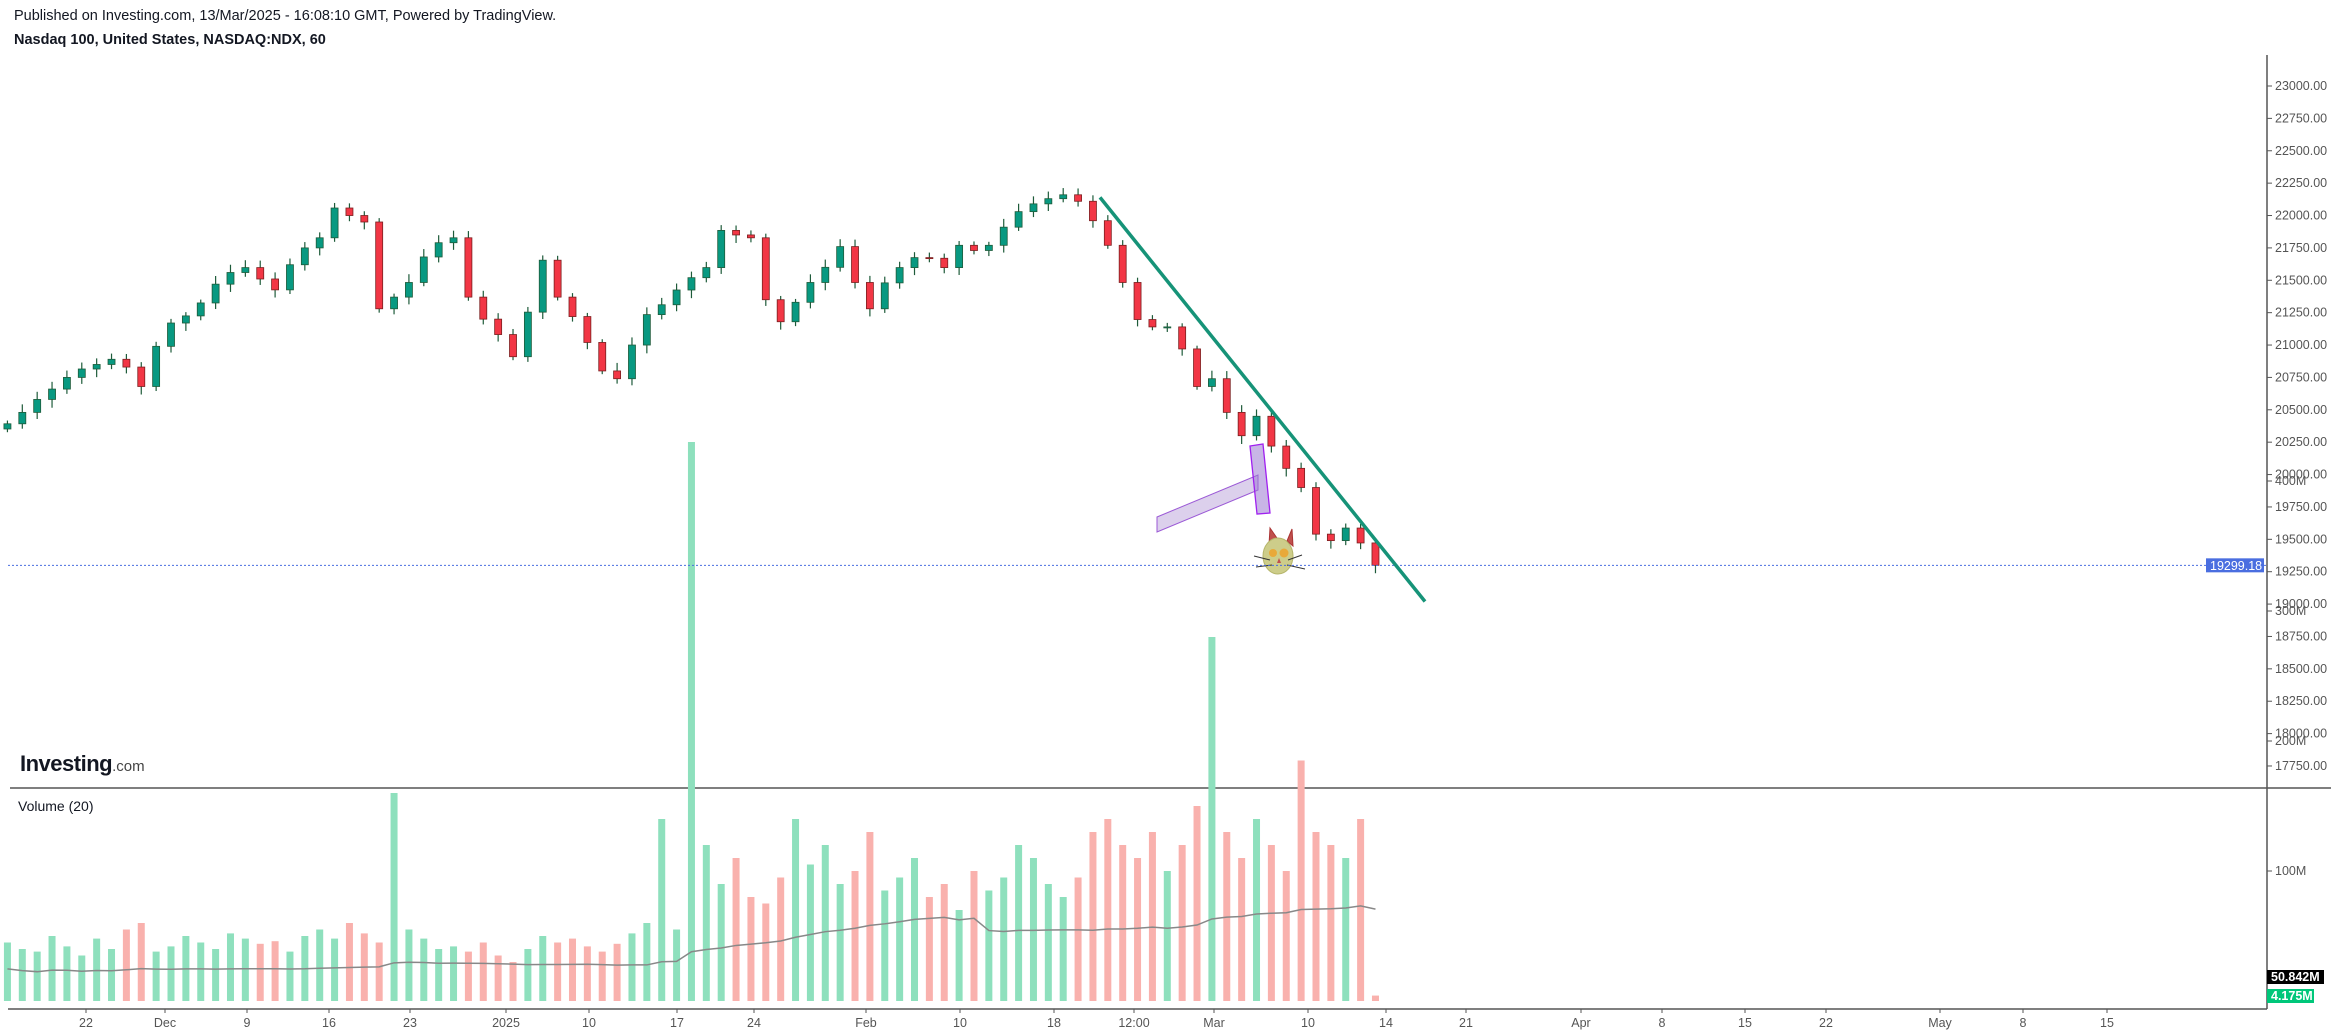 Image resolution: width=2331 pixels, height=1033 pixels. What do you see at coordinates (1279, 550) in the screenshot?
I see `skull-cat-icon` at bounding box center [1279, 550].